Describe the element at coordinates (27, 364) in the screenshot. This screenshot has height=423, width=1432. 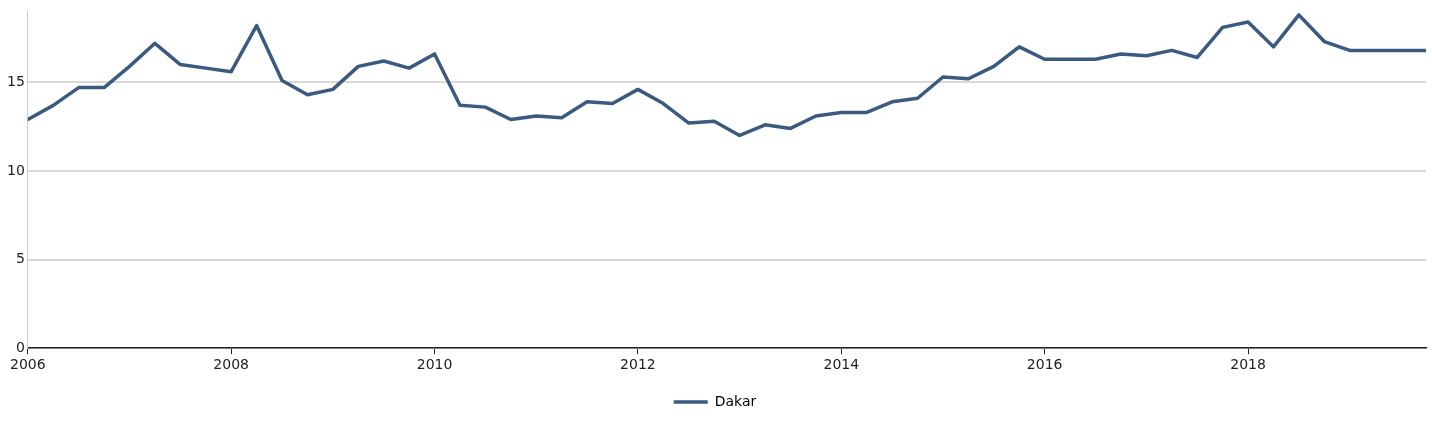
I see `x-tick-label: 2006` at that location.